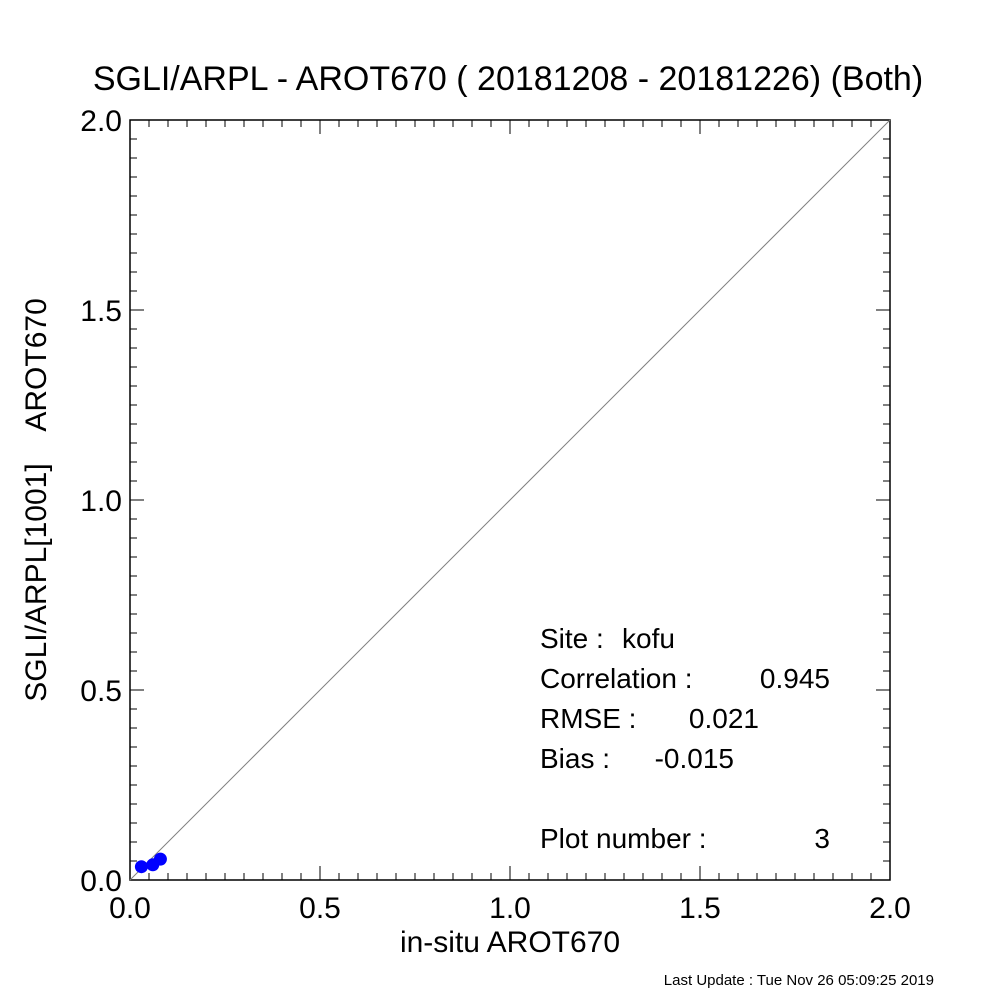 This screenshot has width=1000, height=1000. Describe the element at coordinates (101, 501) in the screenshot. I see `y-tick-label: 1.0` at that location.